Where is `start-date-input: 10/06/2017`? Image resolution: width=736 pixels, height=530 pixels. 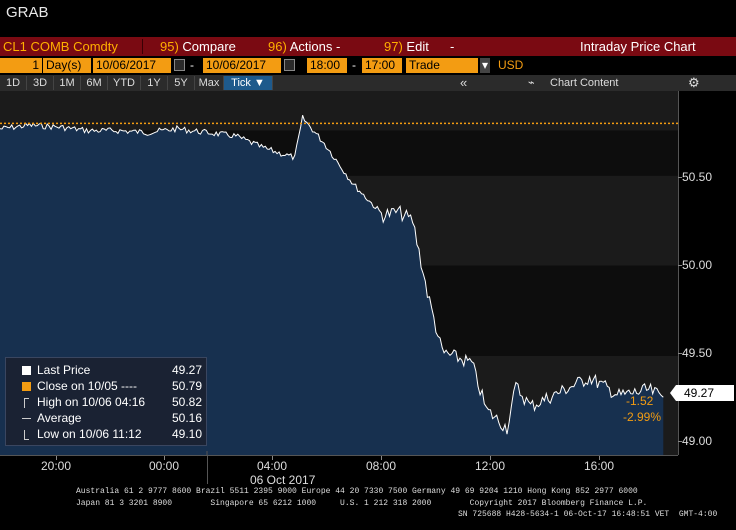 start-date-input: 10/06/2017 is located at coordinates (132, 65).